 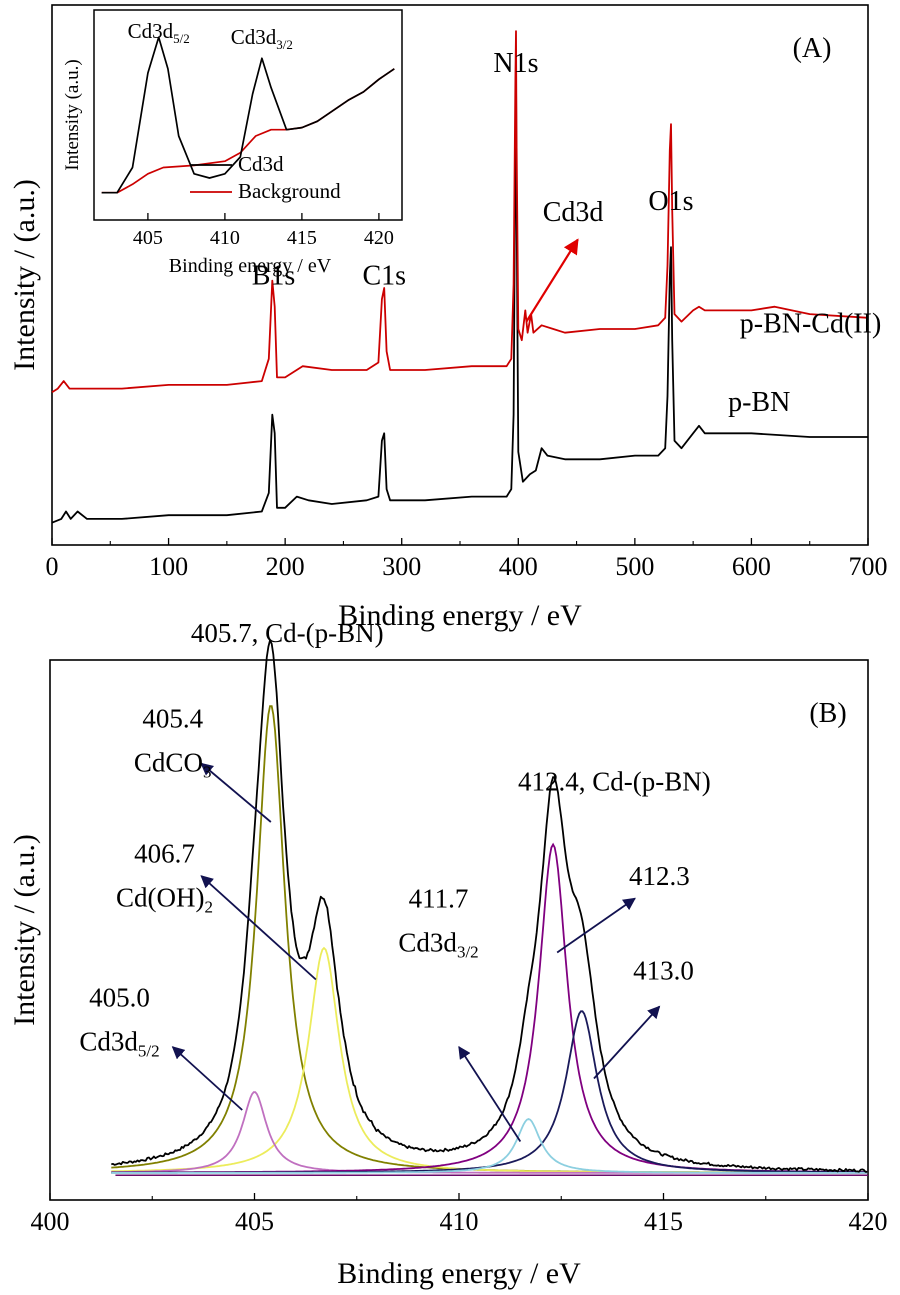 I want to click on inset-legend-label: Background, so click(x=289, y=191).